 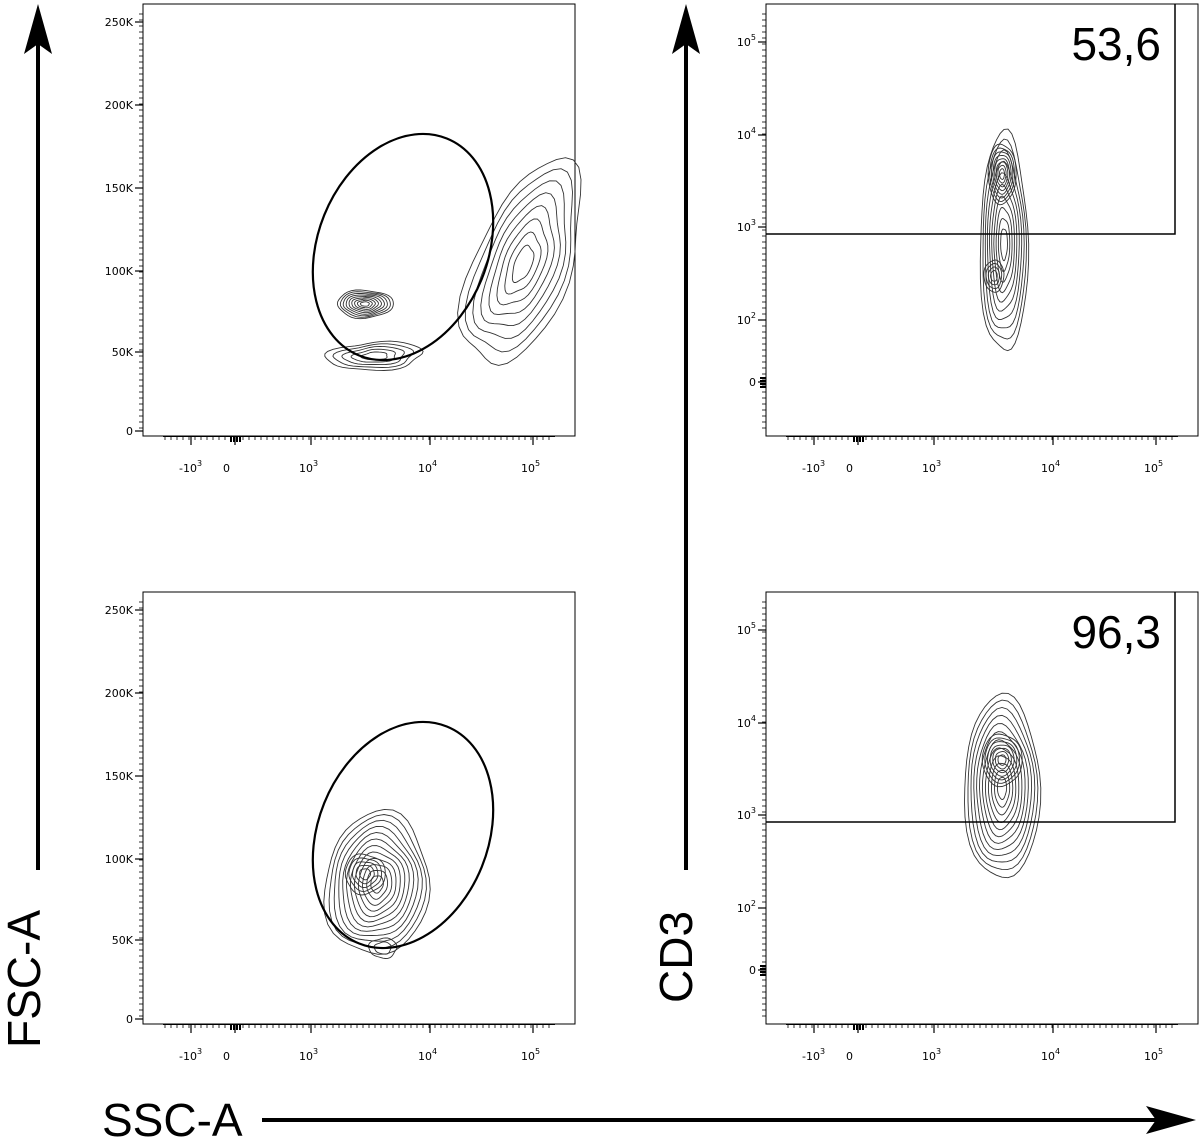 What do you see at coordinates (119, 610) in the screenshot?
I see `y-tick-label: 250K` at bounding box center [119, 610].